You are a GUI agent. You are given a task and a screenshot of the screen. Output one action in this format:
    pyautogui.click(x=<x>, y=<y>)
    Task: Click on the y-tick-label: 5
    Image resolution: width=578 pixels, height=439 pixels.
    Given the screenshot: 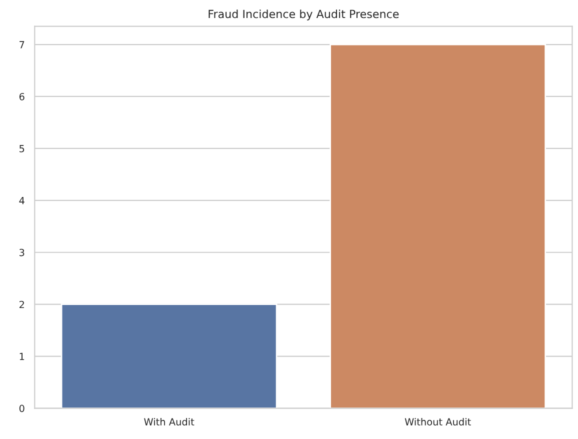 What is the action you would take?
    pyautogui.click(x=22, y=148)
    